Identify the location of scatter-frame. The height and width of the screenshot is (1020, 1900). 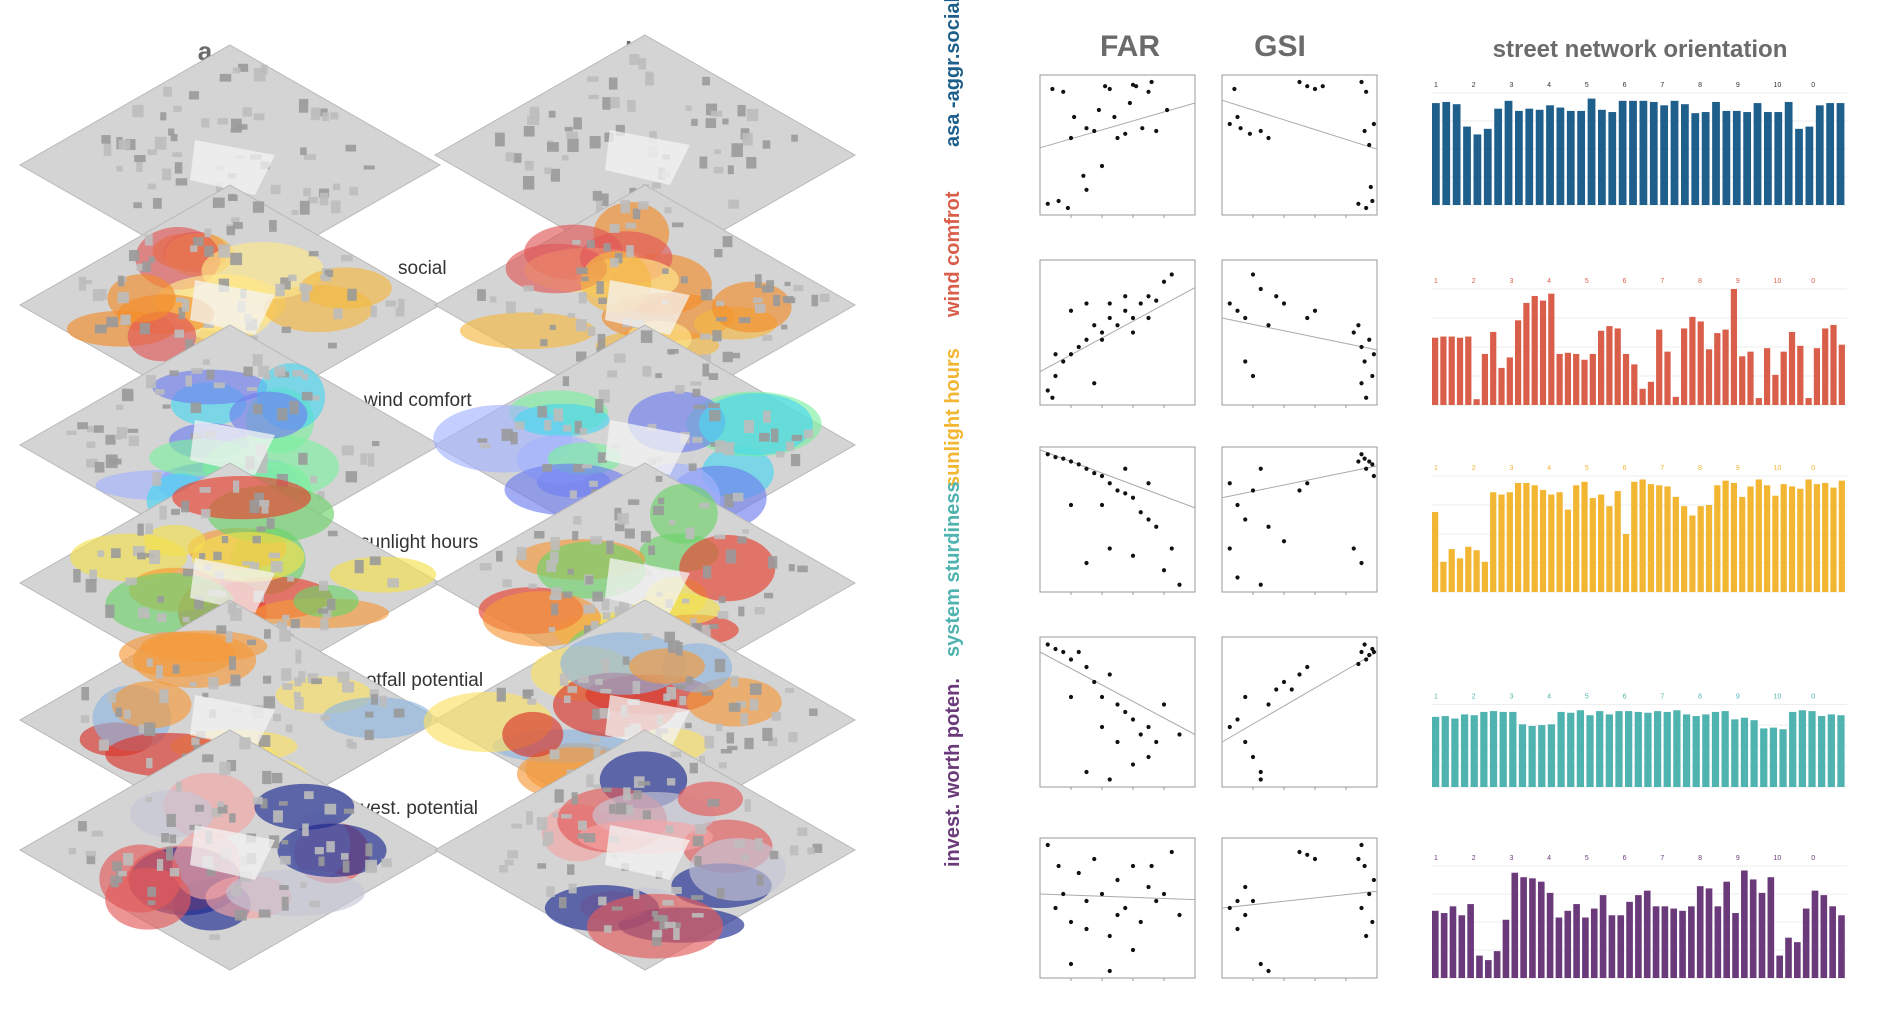
(1117, 908).